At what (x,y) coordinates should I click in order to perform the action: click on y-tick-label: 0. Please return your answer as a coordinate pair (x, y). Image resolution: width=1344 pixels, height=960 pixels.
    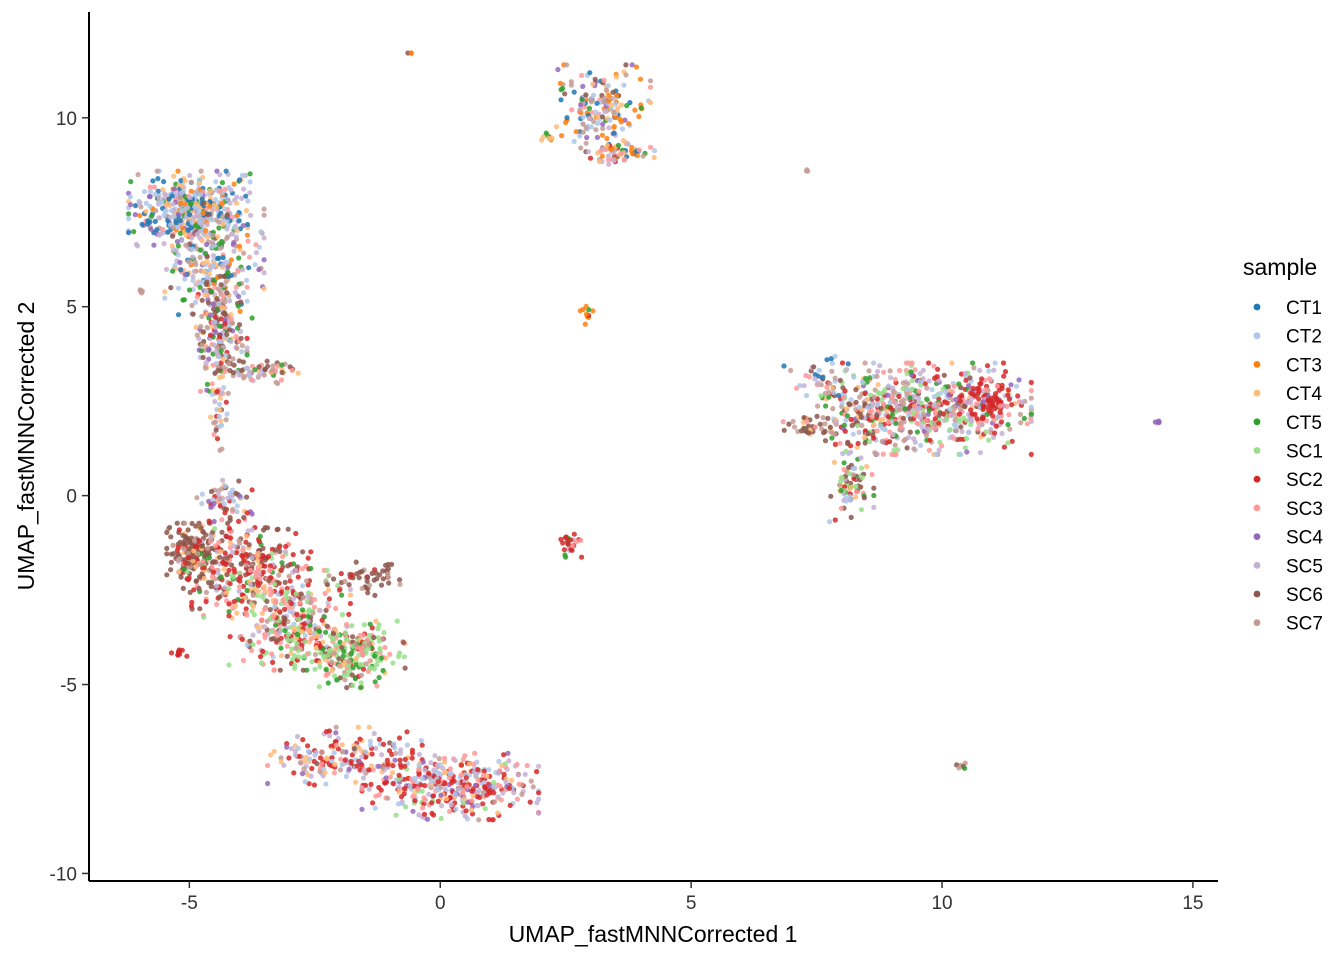
    Looking at the image, I should click on (71, 497).